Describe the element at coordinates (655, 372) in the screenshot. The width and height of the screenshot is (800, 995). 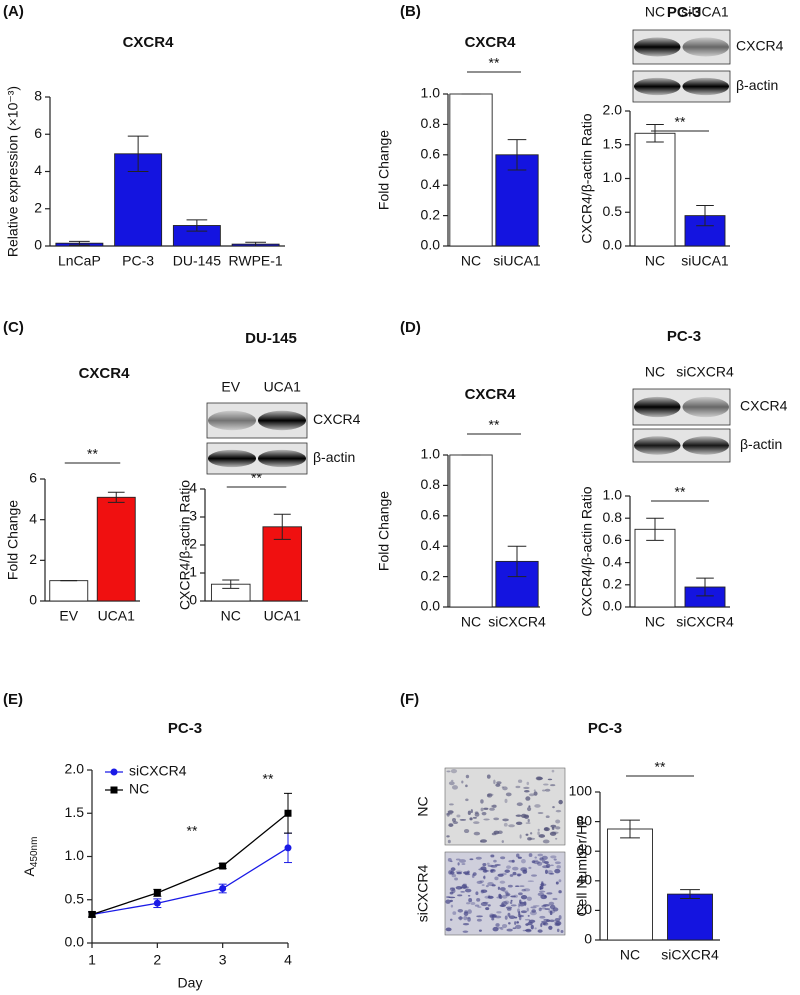
I see `blot-lane-label: NC` at that location.